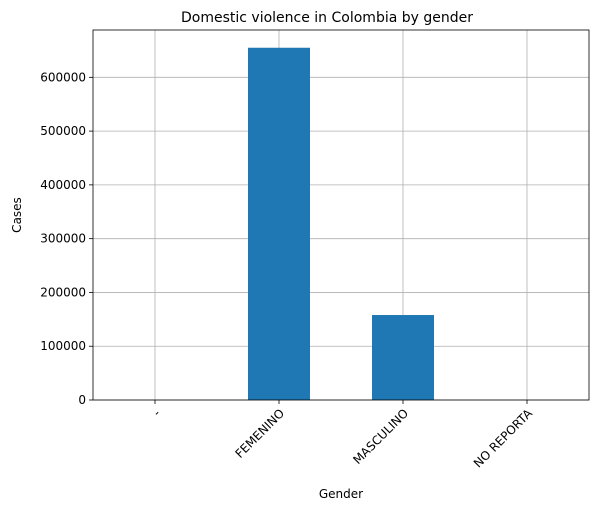 The height and width of the screenshot is (512, 598). What do you see at coordinates (82, 400) in the screenshot?
I see `y-tick-label: 0` at bounding box center [82, 400].